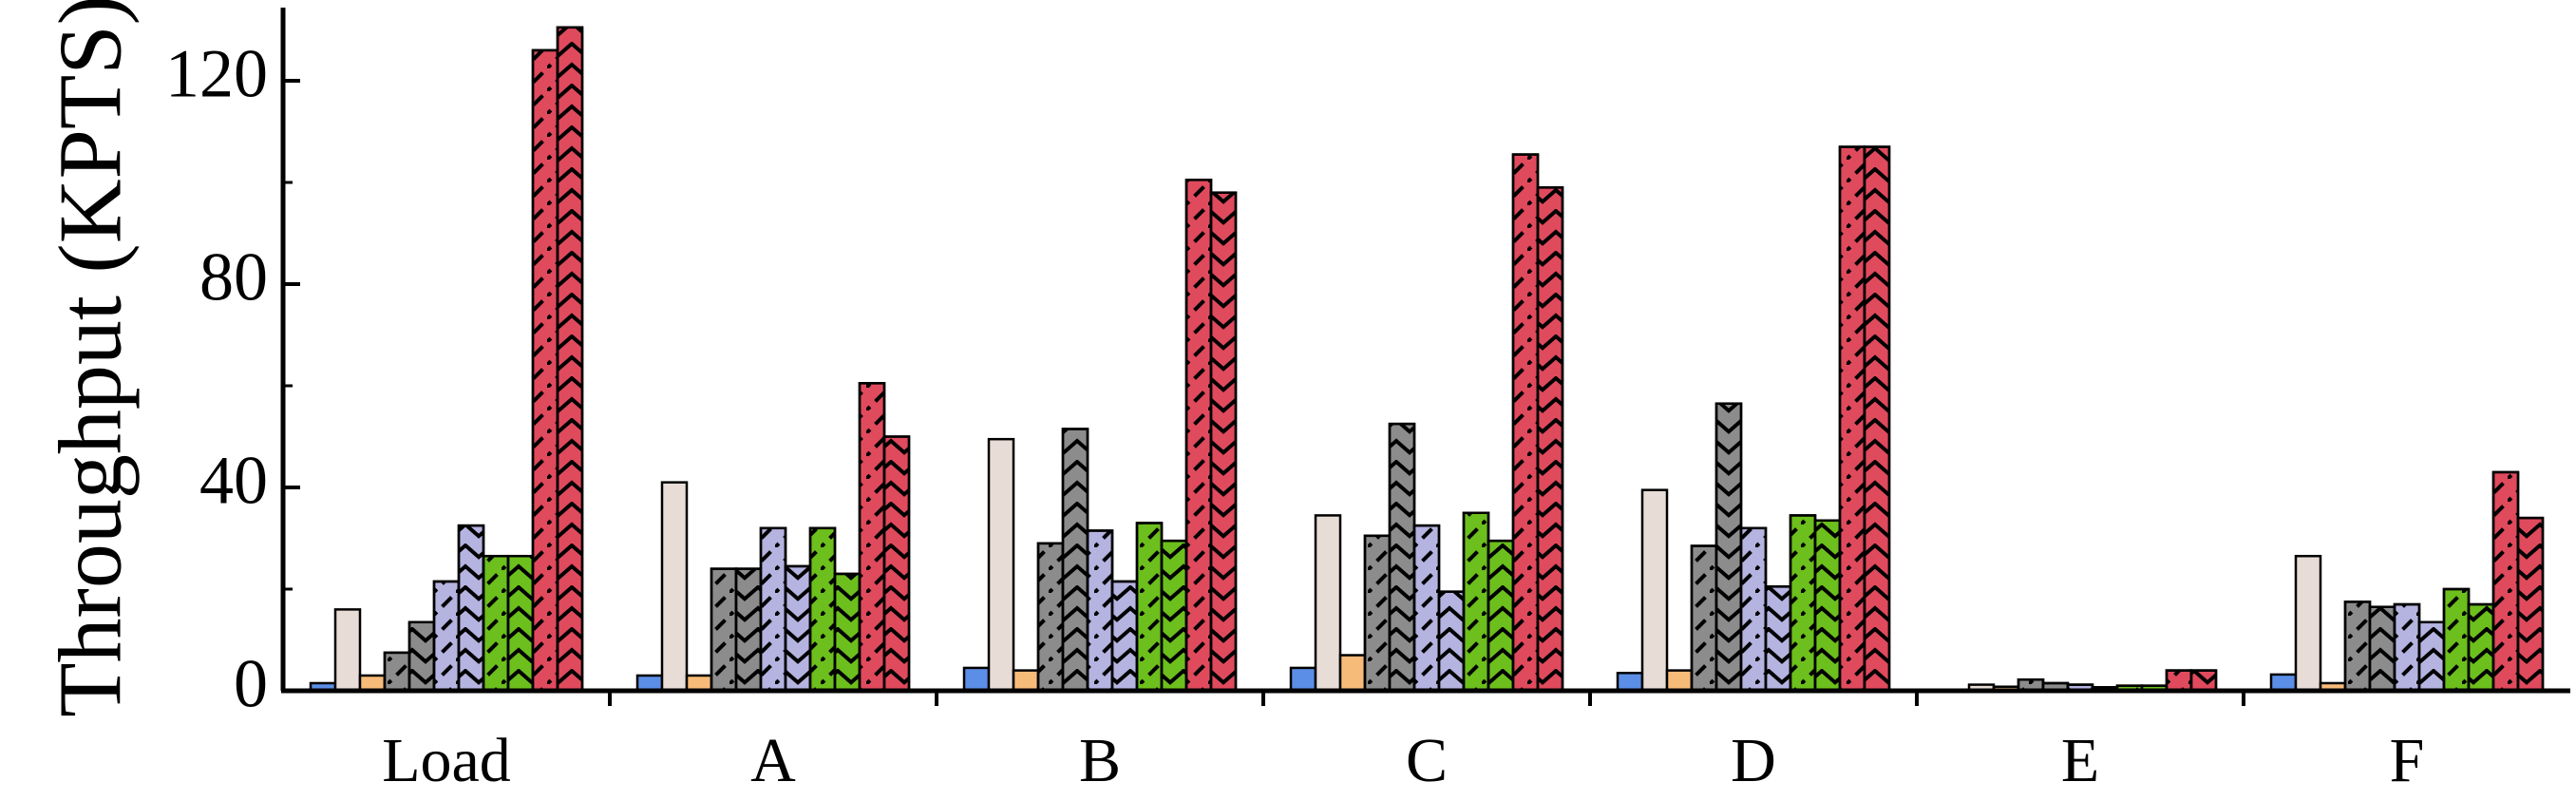 Image resolution: width=2576 pixels, height=801 pixels. Describe the element at coordinates (1426, 608) in the screenshot. I see `bar-hatch-c-s6` at that location.